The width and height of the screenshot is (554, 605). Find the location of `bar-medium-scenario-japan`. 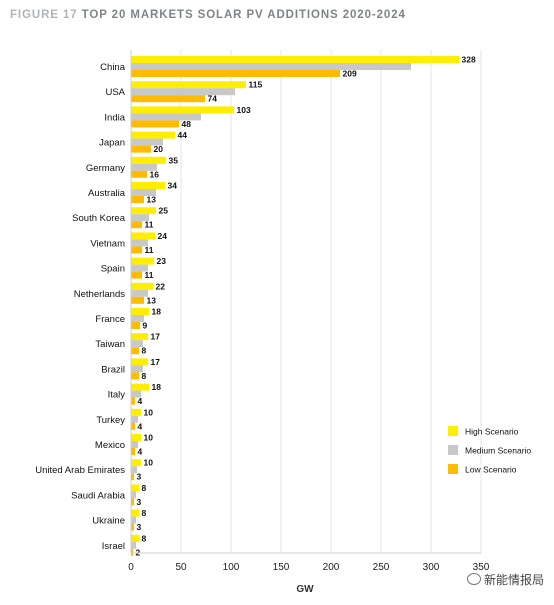

bar-medium-scenario-japan is located at coordinates (147, 142).